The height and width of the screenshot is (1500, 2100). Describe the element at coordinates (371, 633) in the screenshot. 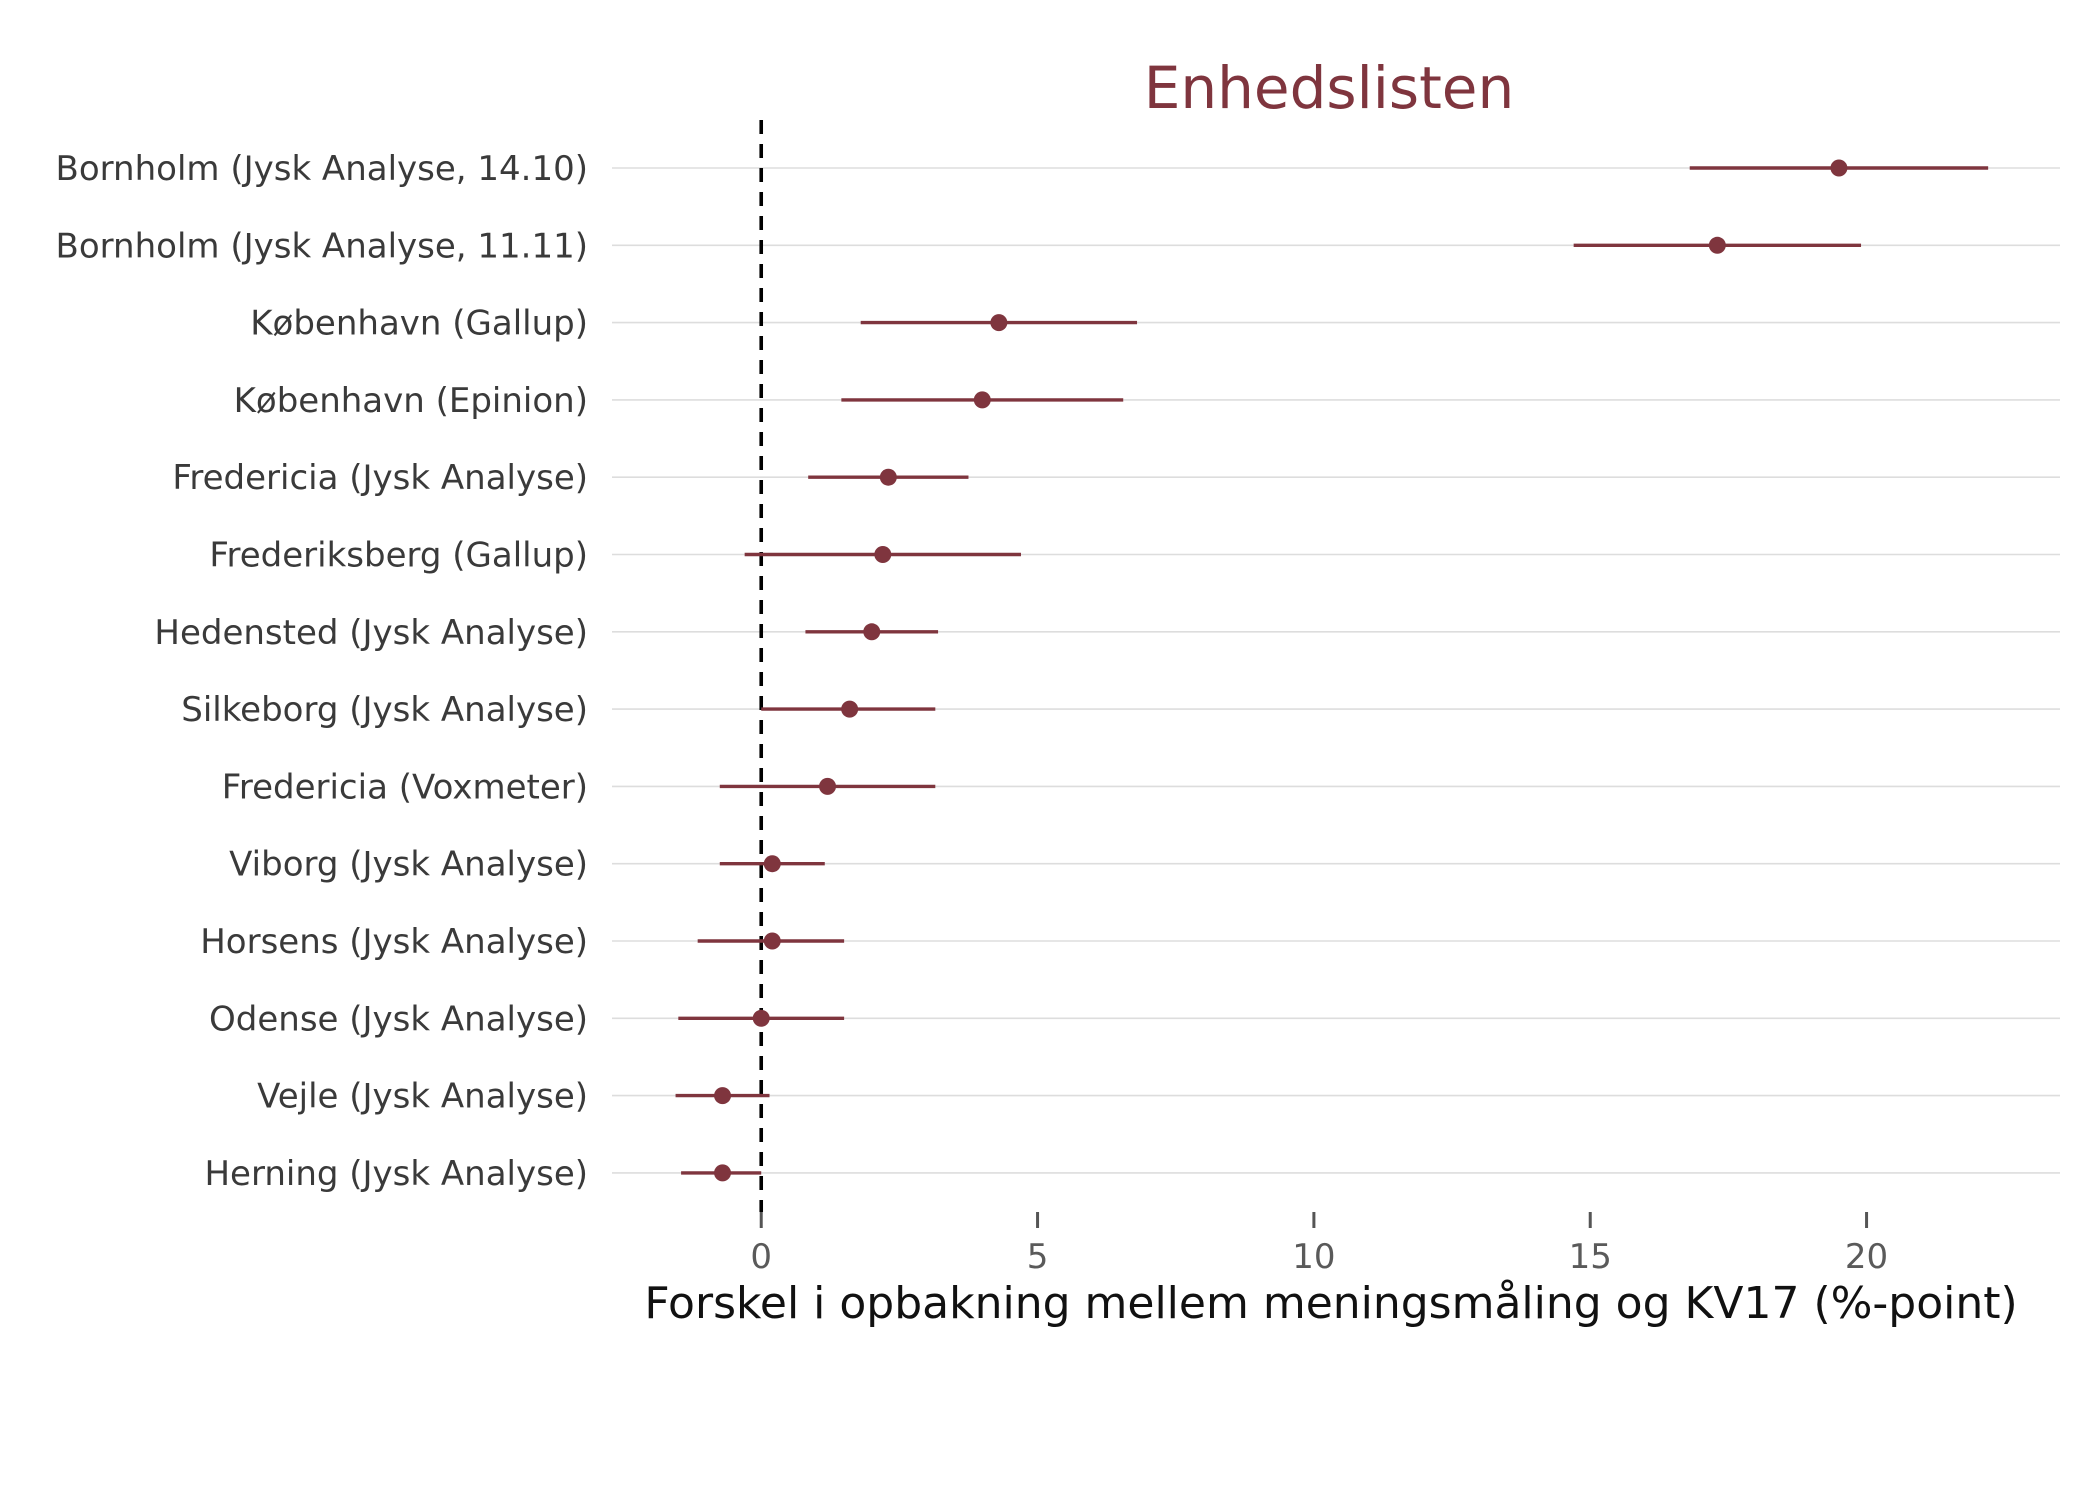

I see `category-label: Hedensted (Jysk Analyse)` at that location.